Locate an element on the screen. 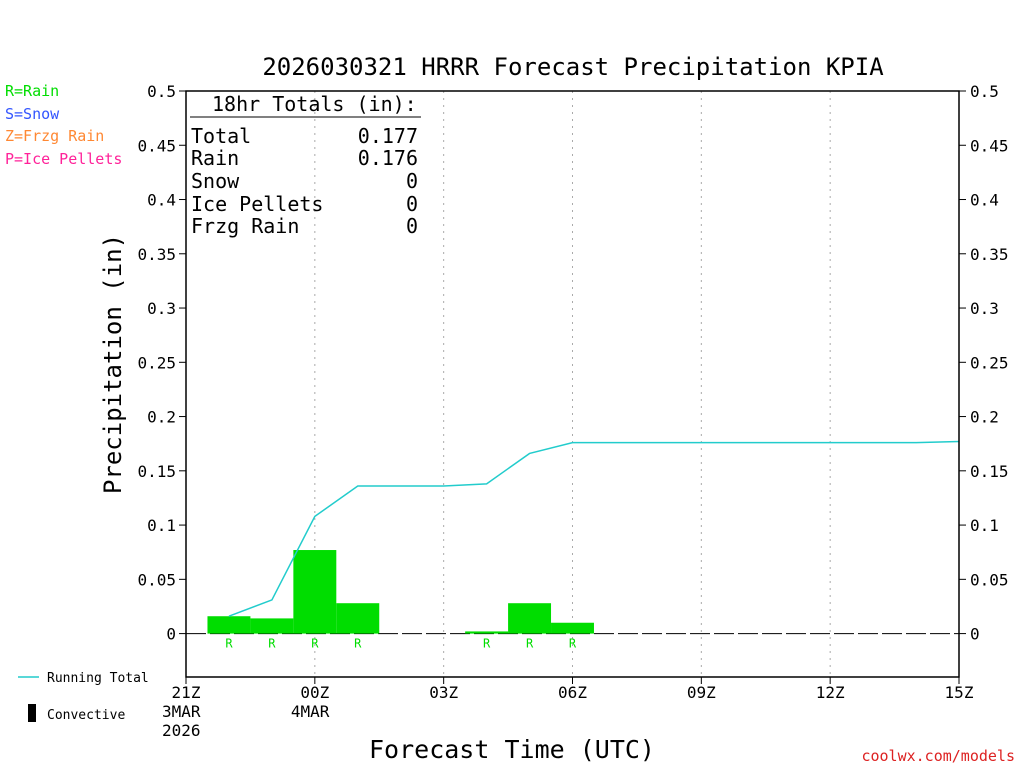  x-tick-label: 3MAR is located at coordinates (181, 711).